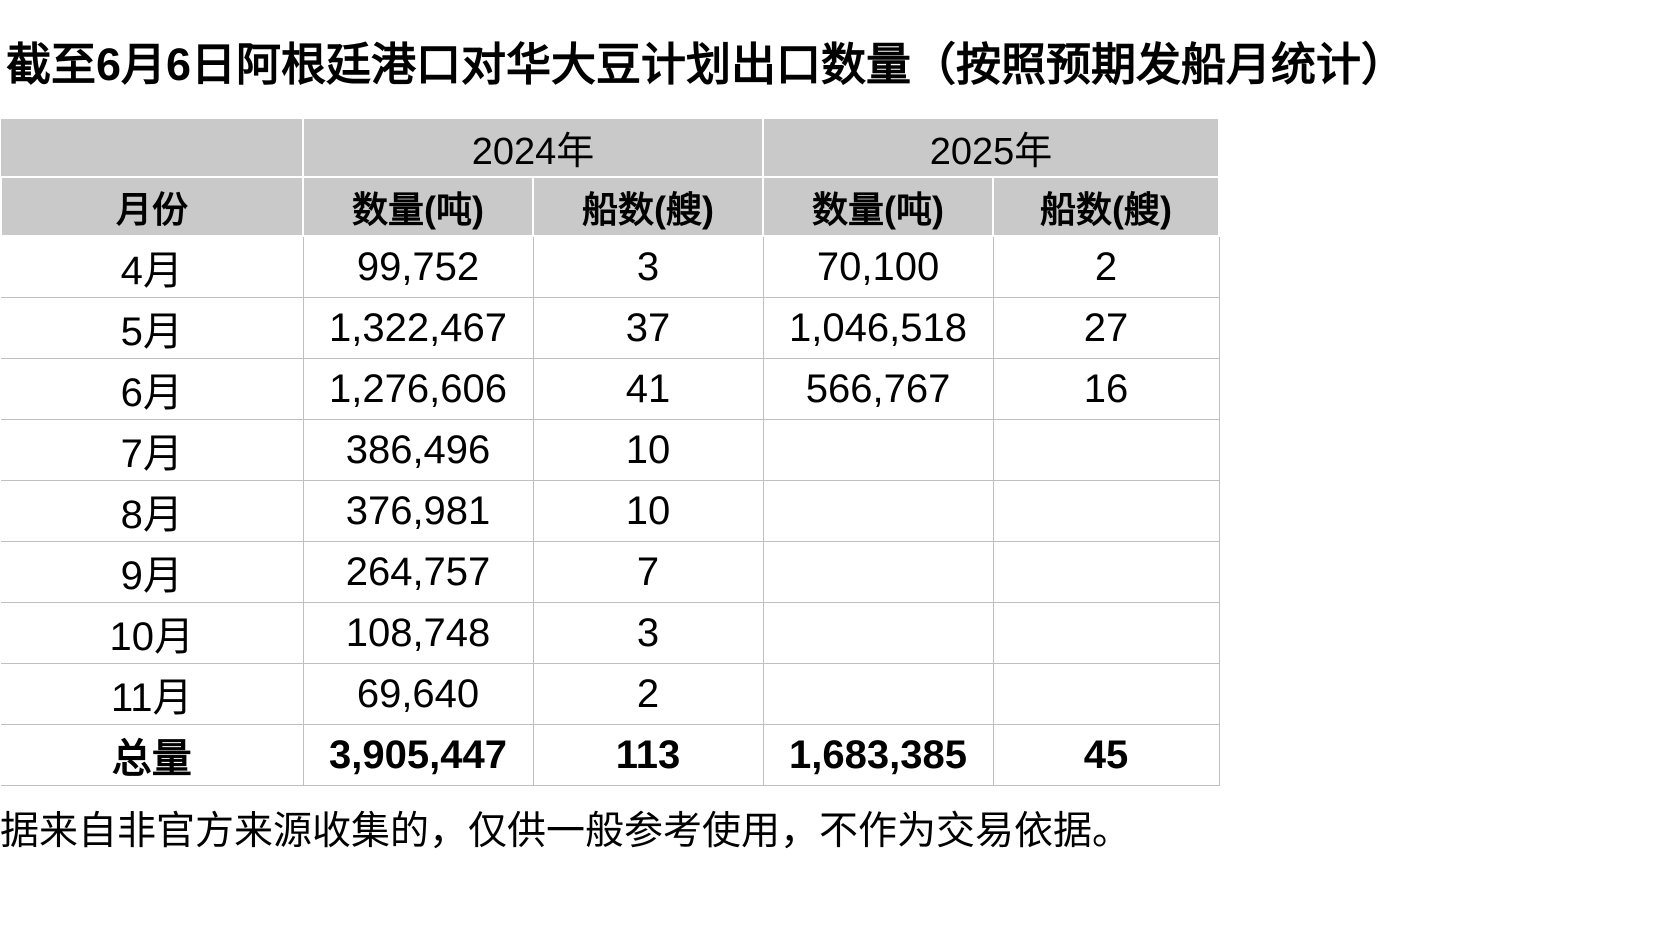 The height and width of the screenshot is (932, 1678). I want to click on table-row: 4月 99,752 3 70,100 2, so click(610, 266).